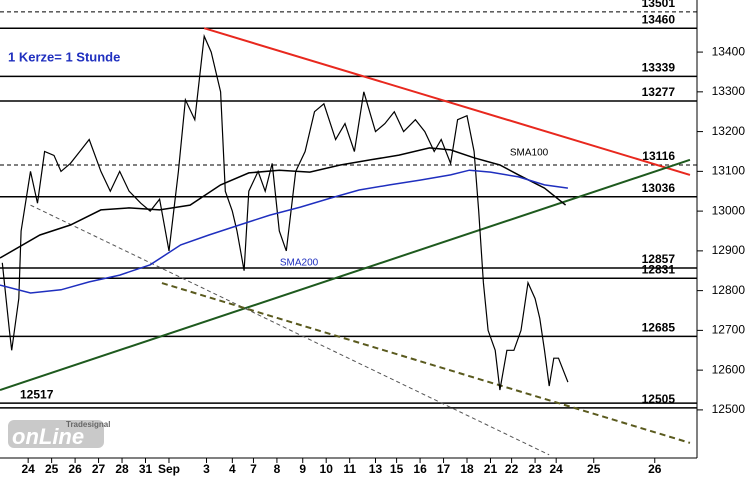  I want to click on x-tick-label: 8, so click(277, 469).